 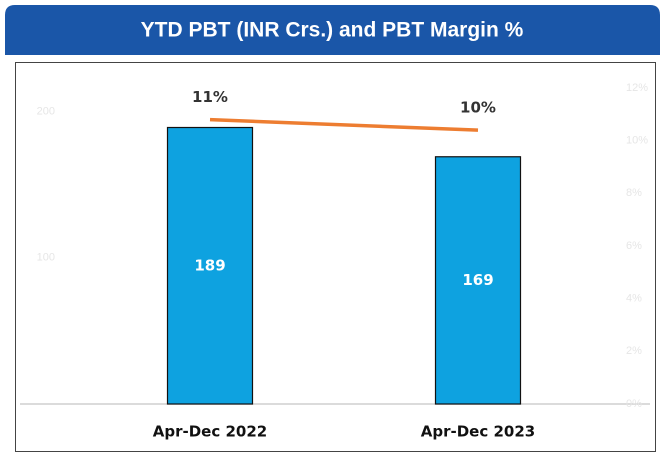 What do you see at coordinates (637, 141) in the screenshot?
I see `y2-tick-label: 10%` at bounding box center [637, 141].